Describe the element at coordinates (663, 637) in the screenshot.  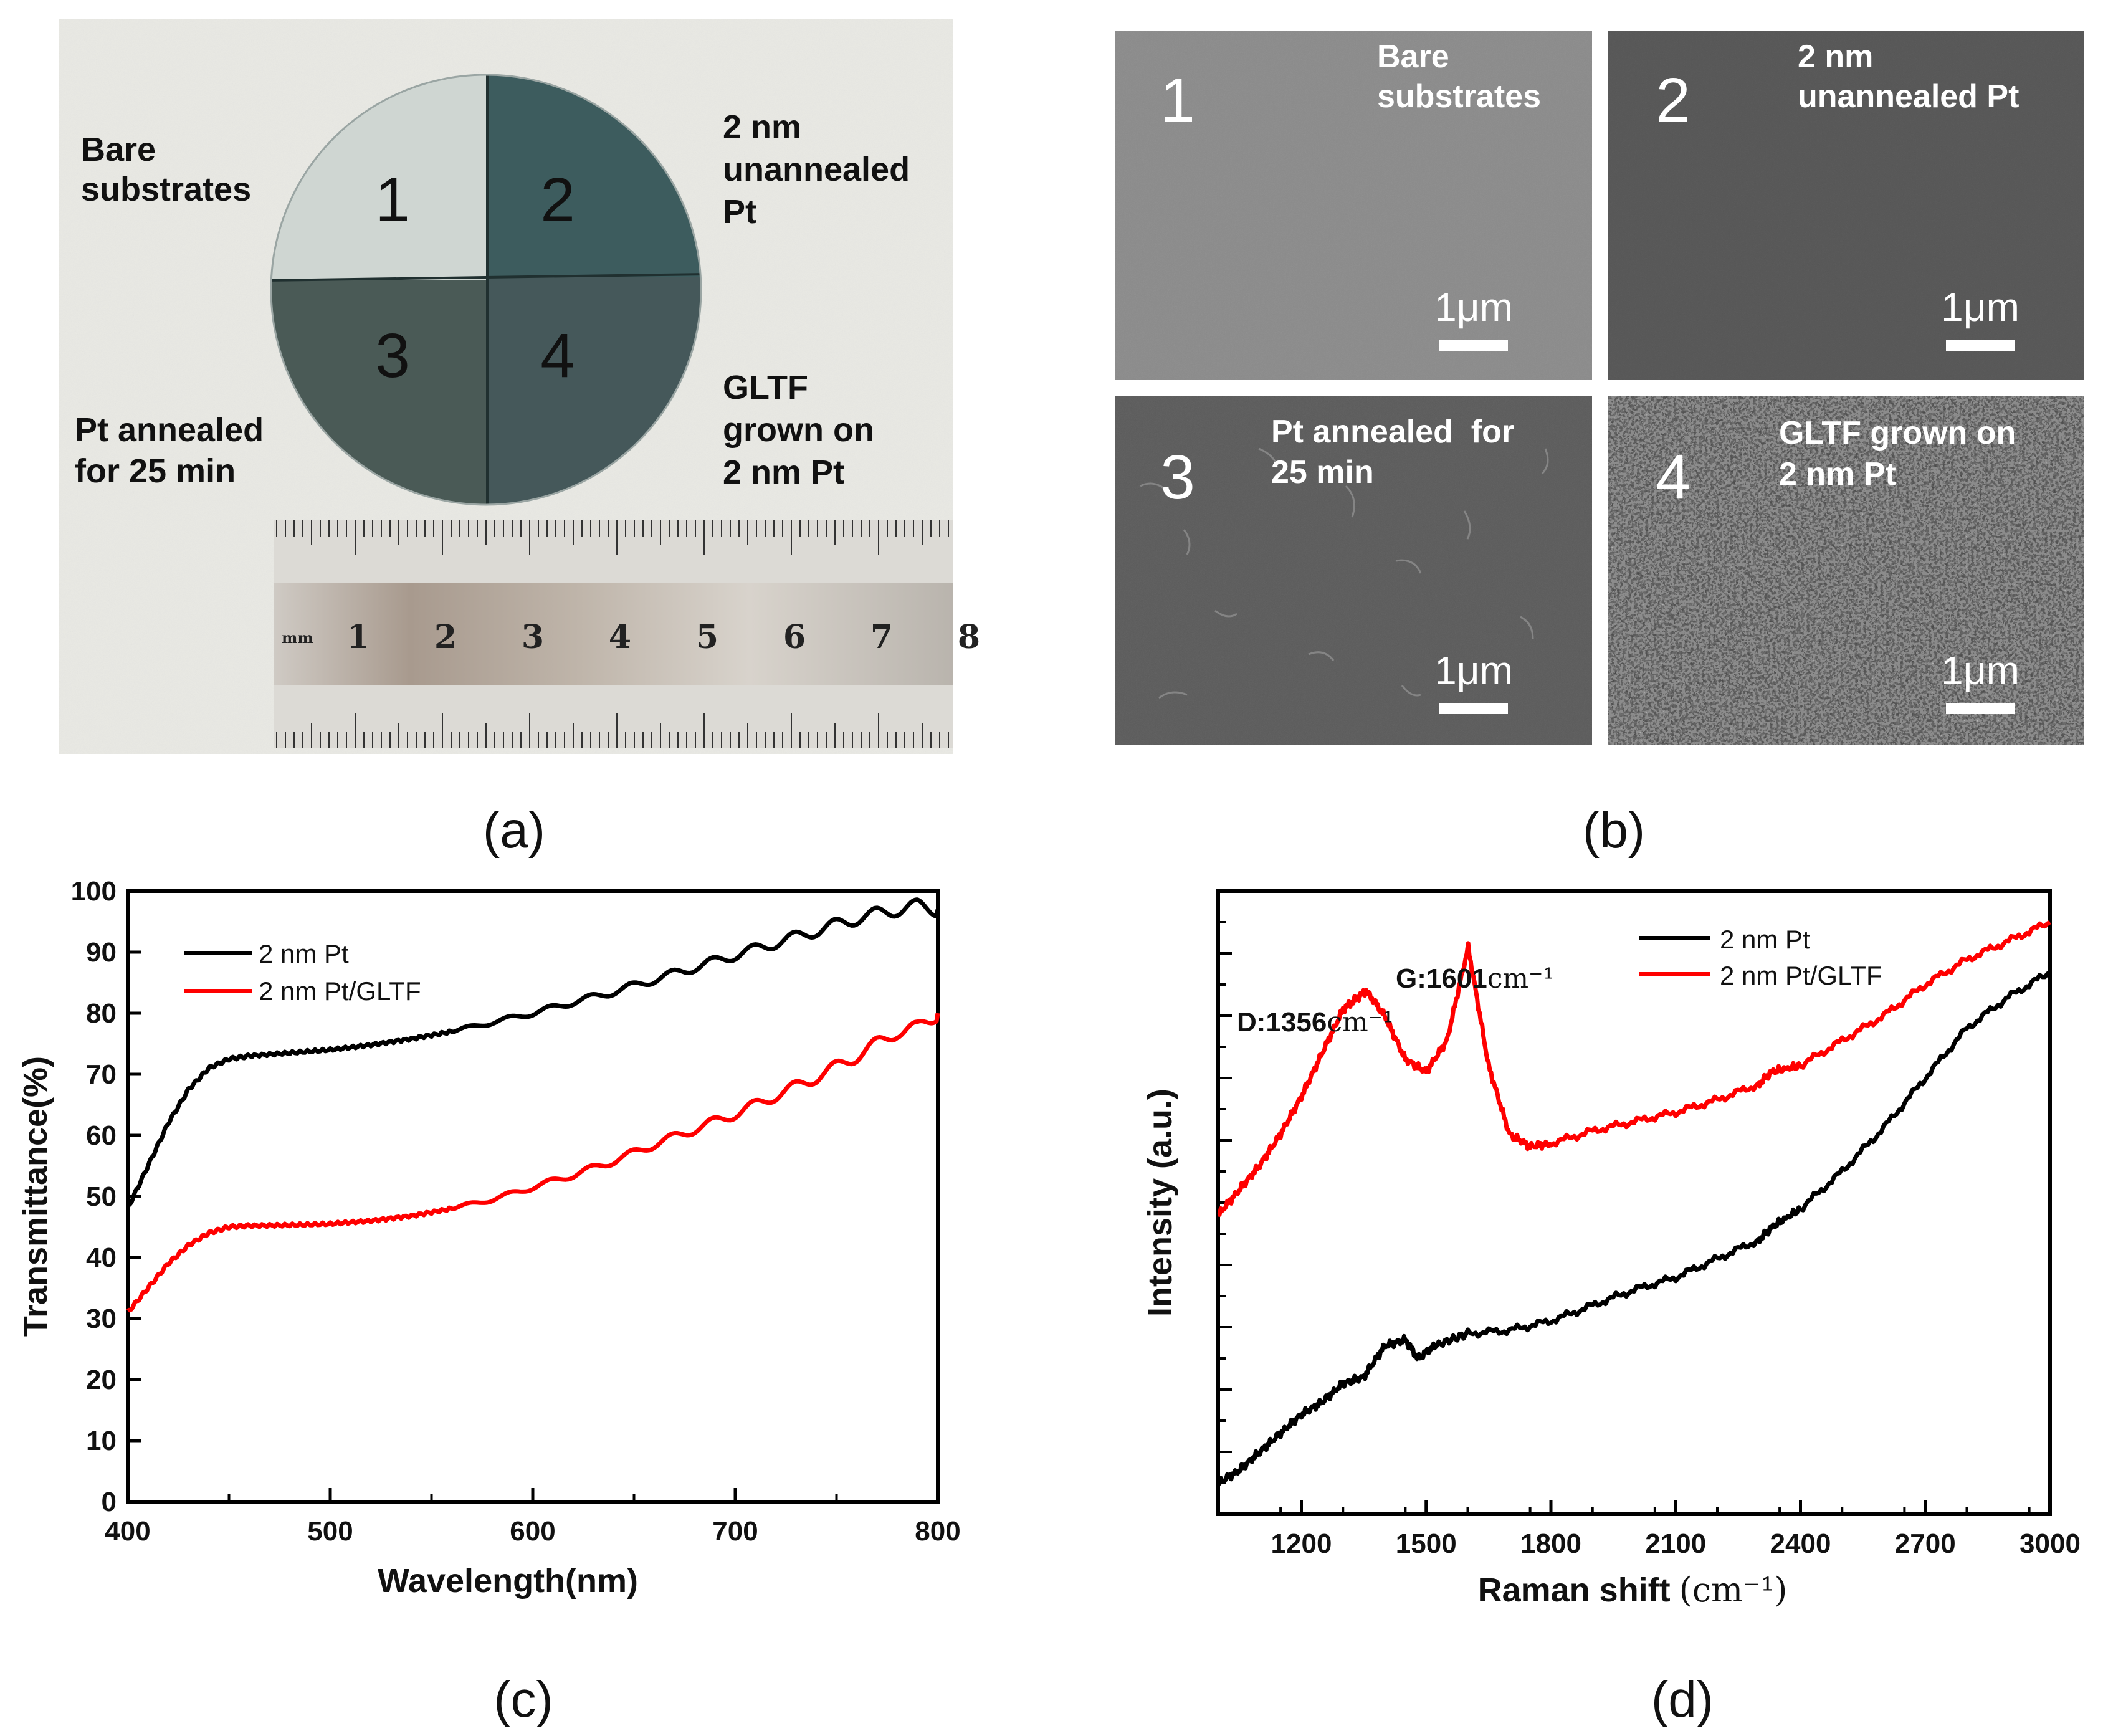
I see `ruler-numbers: 1 2 3 4 5 6 7 8` at that location.